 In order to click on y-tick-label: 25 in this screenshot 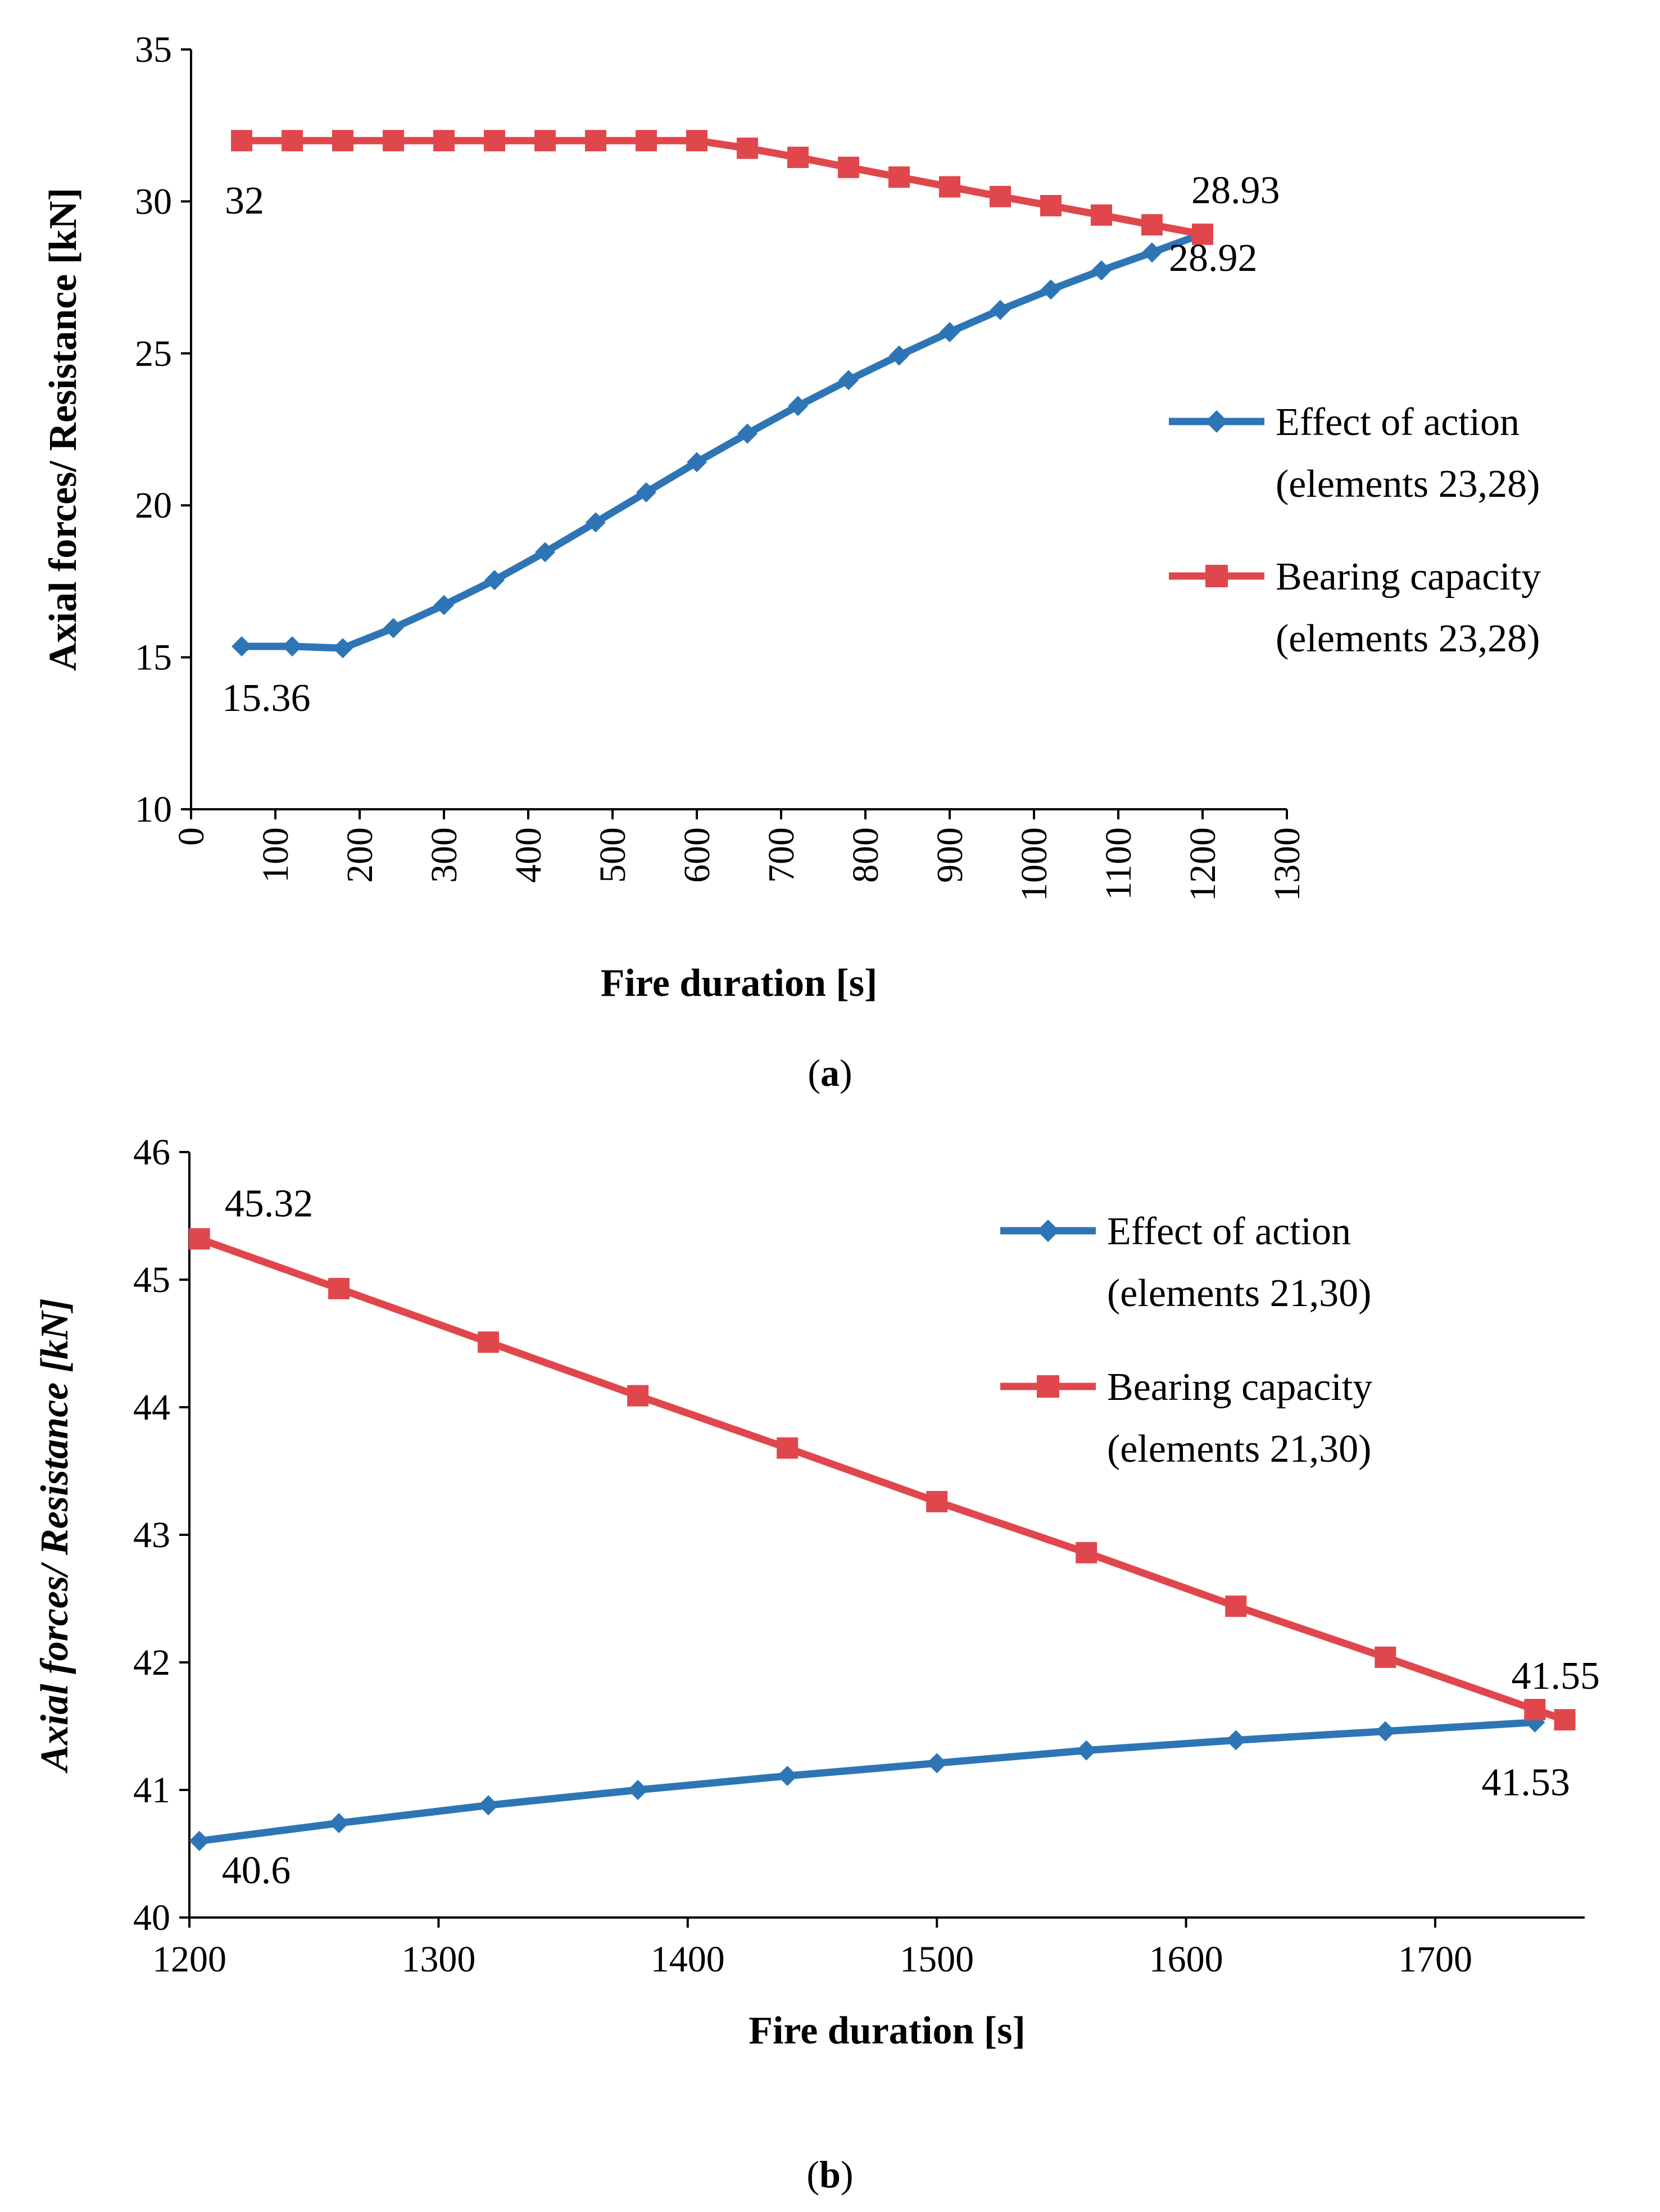, I will do `click(153, 353)`.